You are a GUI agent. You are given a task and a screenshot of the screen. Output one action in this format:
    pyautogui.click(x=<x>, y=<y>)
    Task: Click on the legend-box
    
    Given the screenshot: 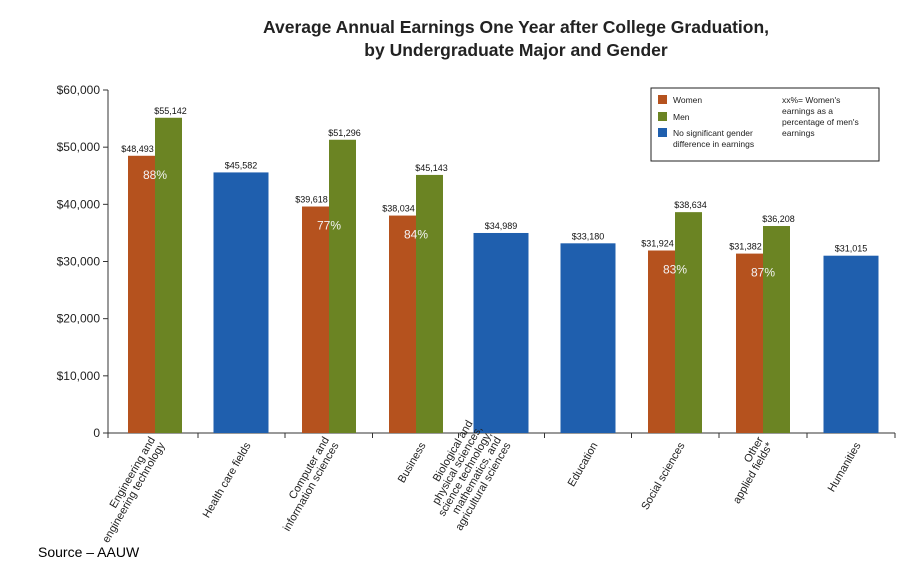 What is the action you would take?
    pyautogui.click(x=765, y=124)
    